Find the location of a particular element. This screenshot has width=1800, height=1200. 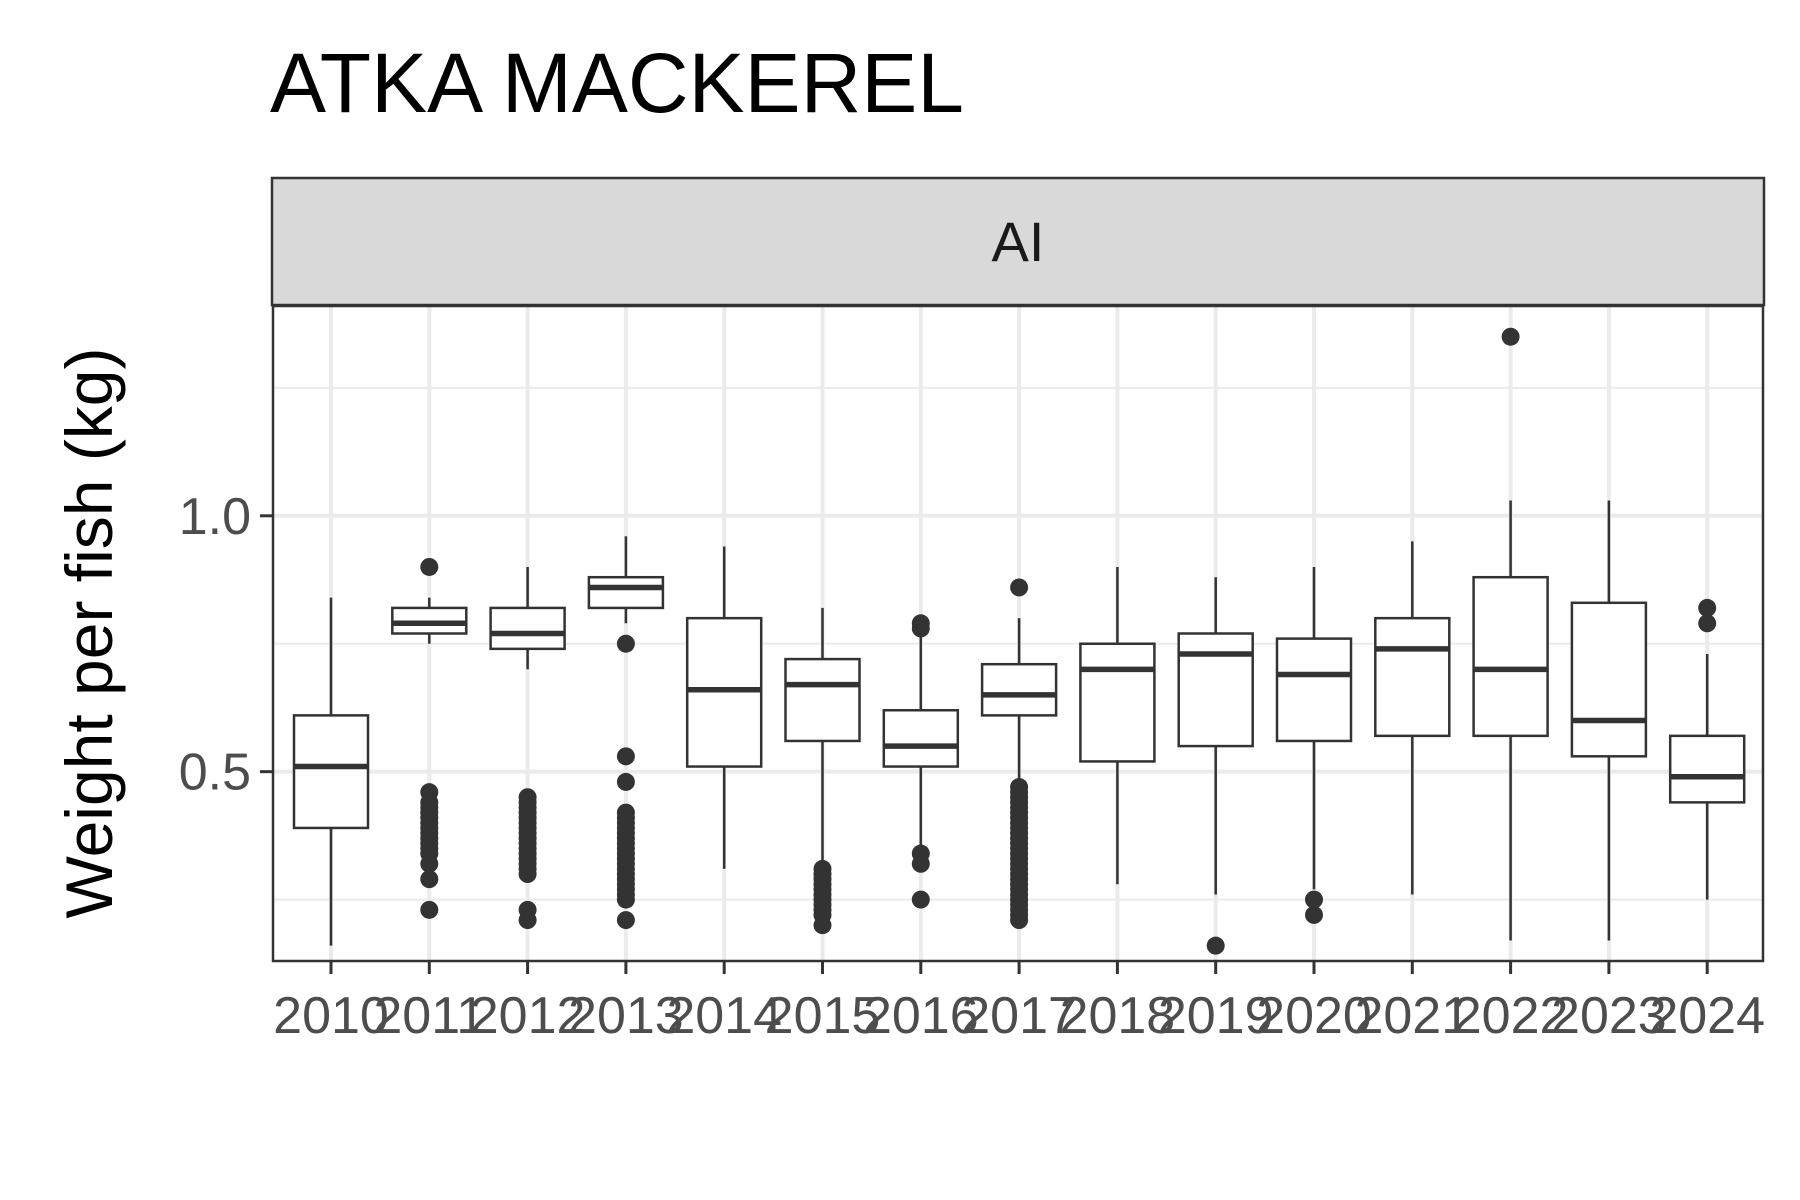

box-2020 is located at coordinates (1314, 745).